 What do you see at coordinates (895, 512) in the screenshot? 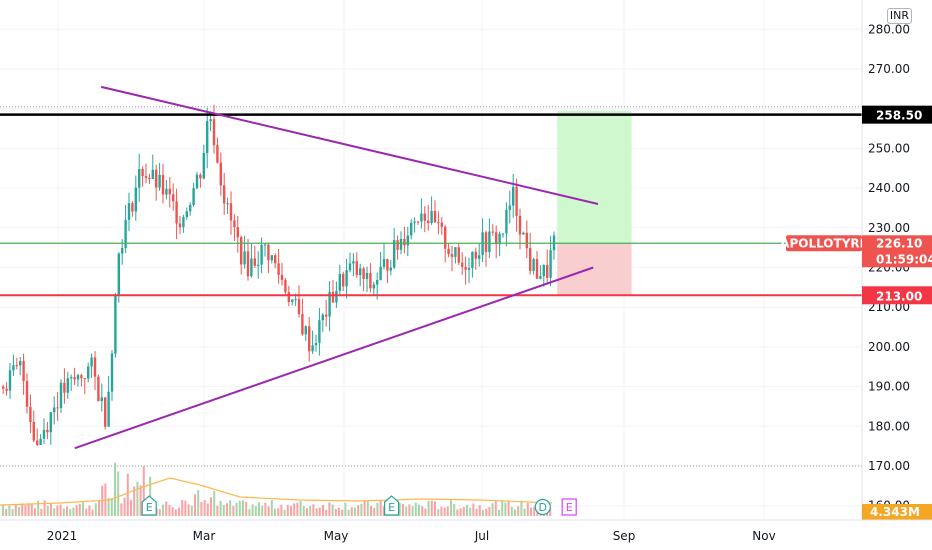
I see `volume-label: 4.343M` at bounding box center [895, 512].